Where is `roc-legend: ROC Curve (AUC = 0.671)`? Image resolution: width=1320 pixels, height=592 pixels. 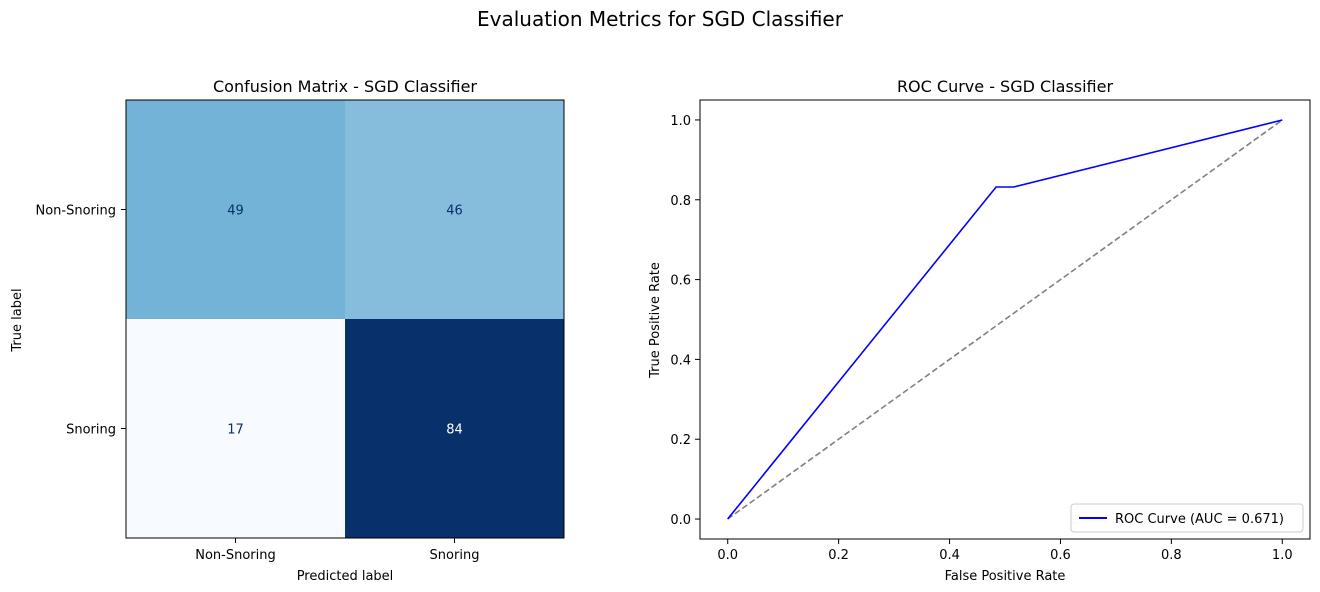 roc-legend: ROC Curve (AUC = 0.671) is located at coordinates (1187, 518).